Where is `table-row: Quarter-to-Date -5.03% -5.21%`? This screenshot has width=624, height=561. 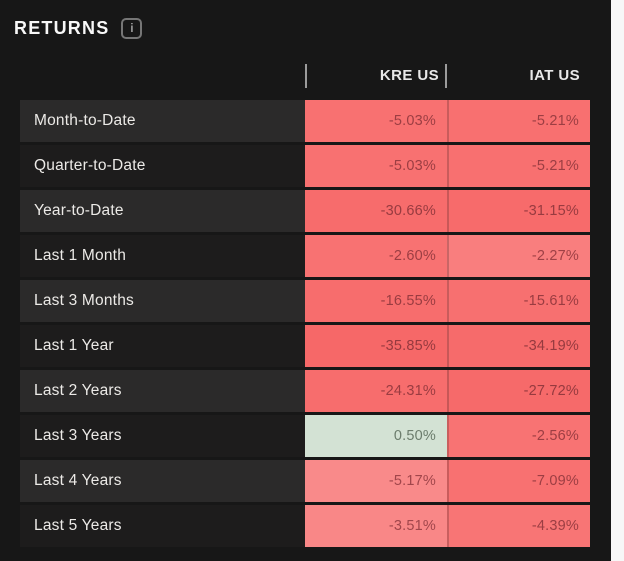
table-row: Quarter-to-Date -5.03% -5.21% is located at coordinates (305, 166).